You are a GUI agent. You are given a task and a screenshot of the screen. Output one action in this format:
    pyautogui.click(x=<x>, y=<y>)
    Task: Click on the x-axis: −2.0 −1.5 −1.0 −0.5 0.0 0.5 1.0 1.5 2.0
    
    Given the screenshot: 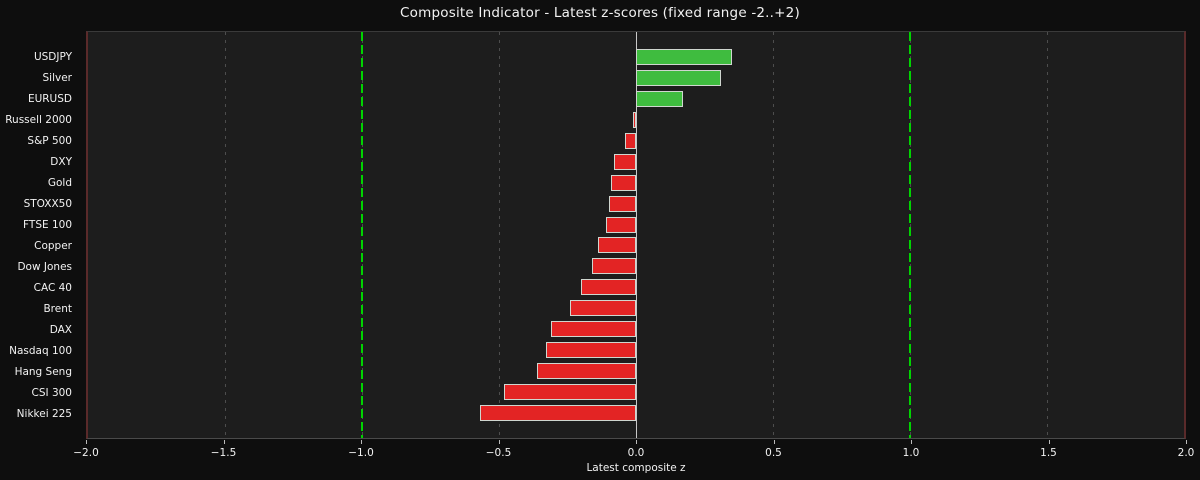 What is the action you would take?
    pyautogui.click(x=633, y=454)
    